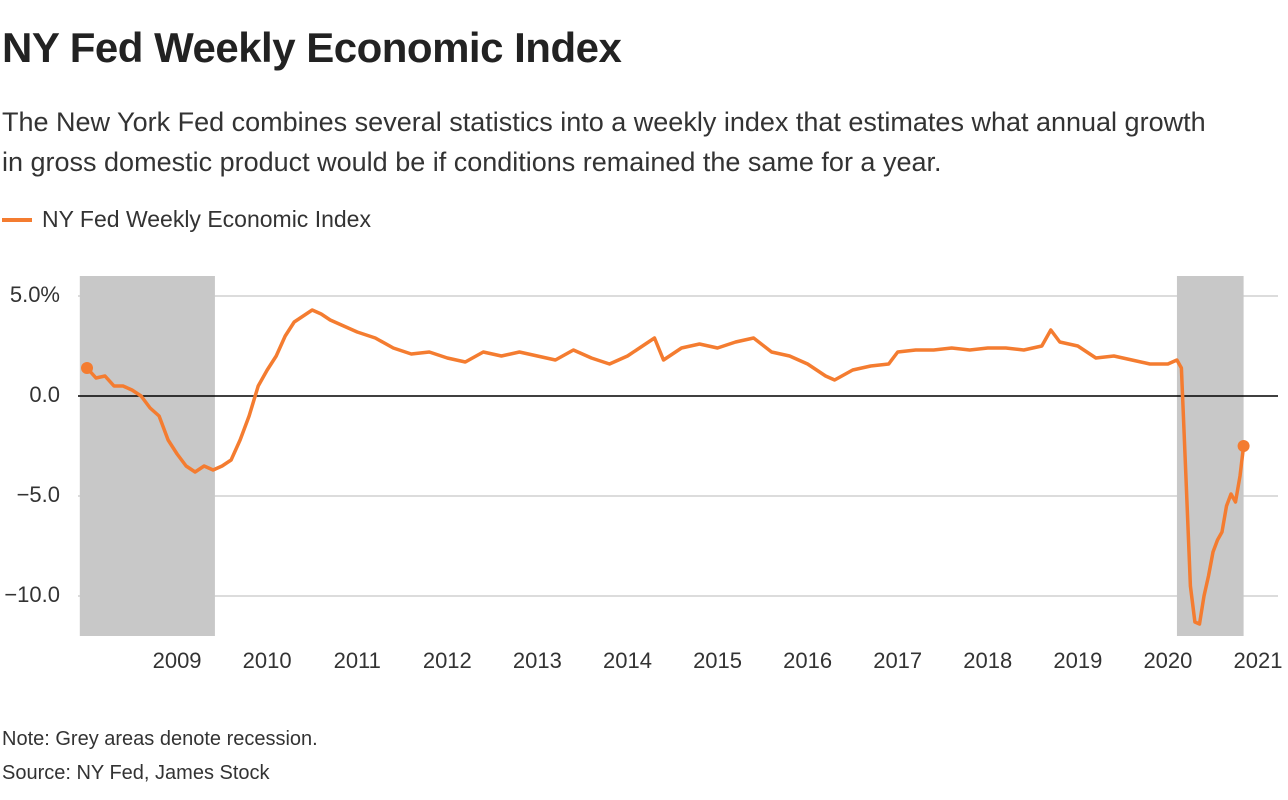 The height and width of the screenshot is (800, 1288). I want to click on x-tick-label: 2013, so click(537, 660).